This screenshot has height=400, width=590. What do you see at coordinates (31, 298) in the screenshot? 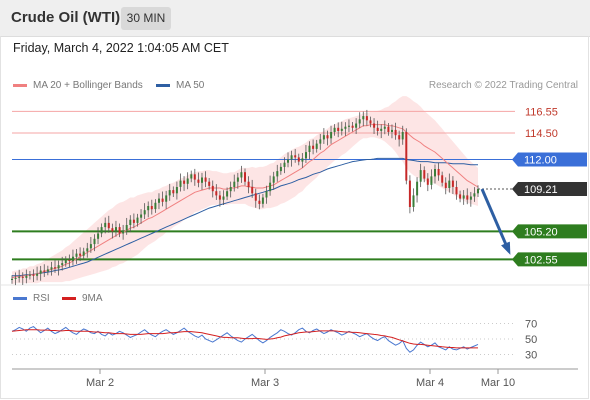
I see `legend-rsi: RSI` at bounding box center [31, 298].